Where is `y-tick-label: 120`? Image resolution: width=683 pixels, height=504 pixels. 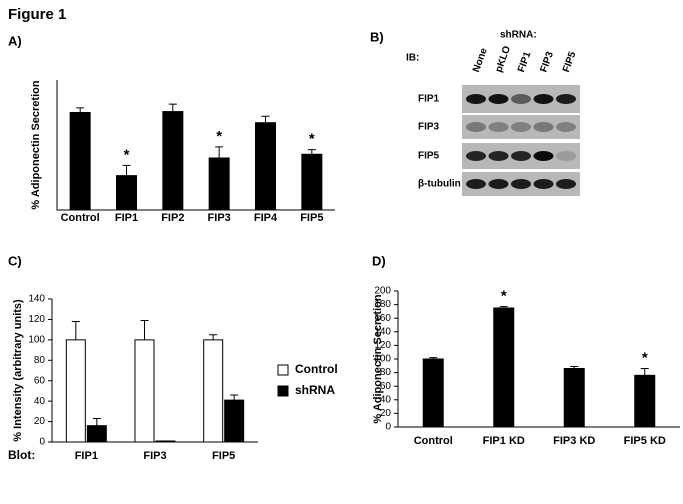
y-tick-label: 120 is located at coordinates (36, 319).